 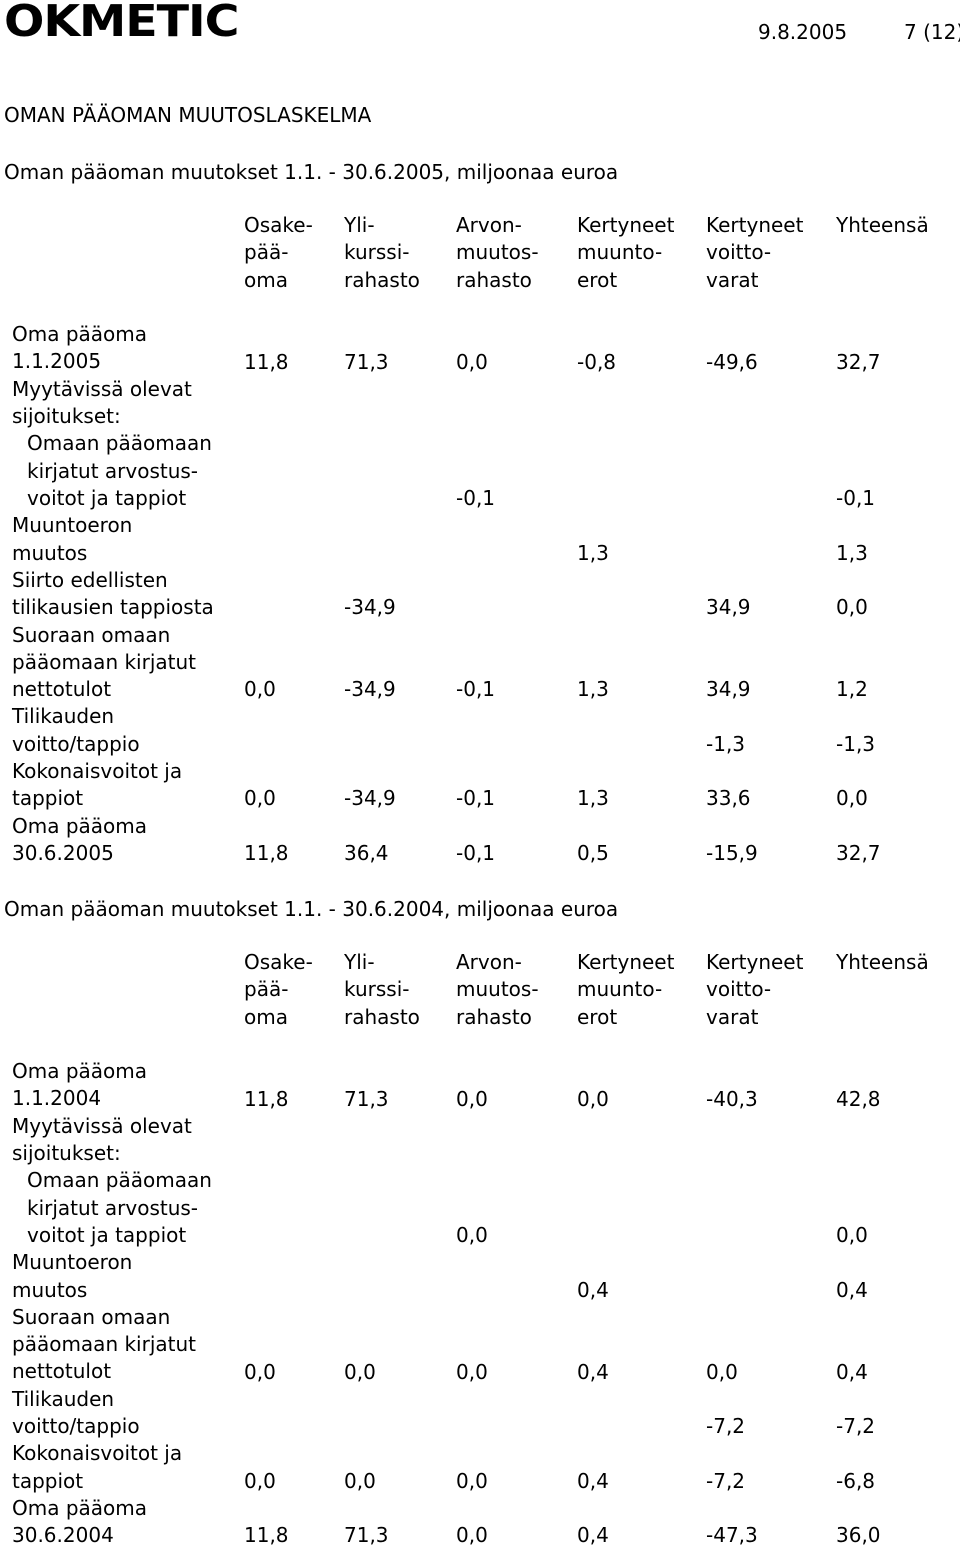 I want to click on report-date: 9.8.2005, so click(x=803, y=32).